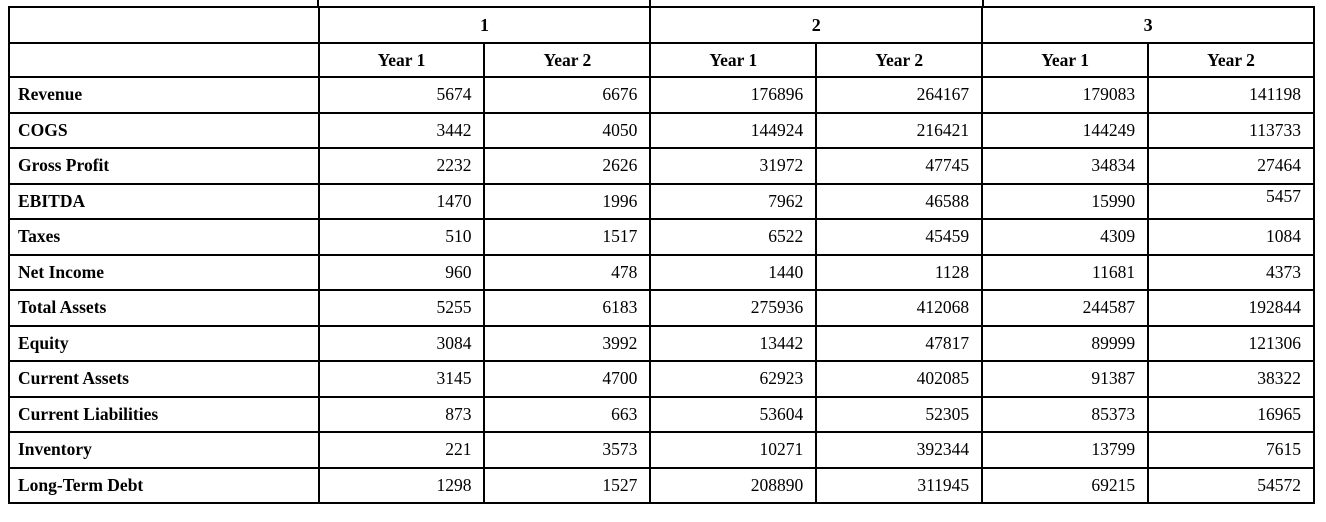  I want to click on cell-ebitda-5: 15990, so click(1065, 201).